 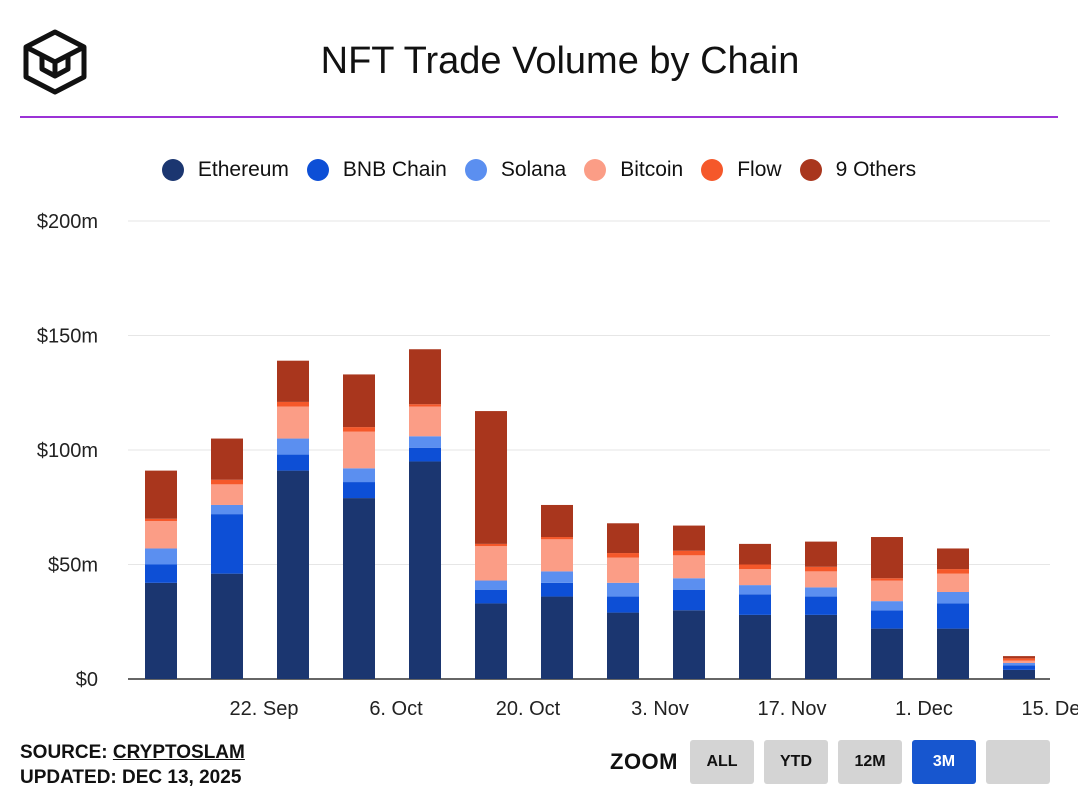 What do you see at coordinates (712, 170) in the screenshot?
I see `legend-swatch-flow` at bounding box center [712, 170].